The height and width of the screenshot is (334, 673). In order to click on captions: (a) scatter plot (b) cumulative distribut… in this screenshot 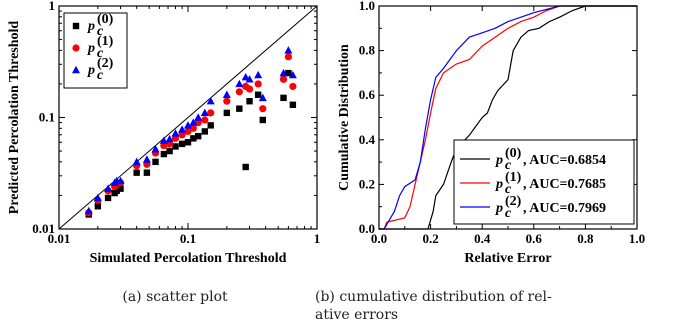, I will do `click(337, 306)`.